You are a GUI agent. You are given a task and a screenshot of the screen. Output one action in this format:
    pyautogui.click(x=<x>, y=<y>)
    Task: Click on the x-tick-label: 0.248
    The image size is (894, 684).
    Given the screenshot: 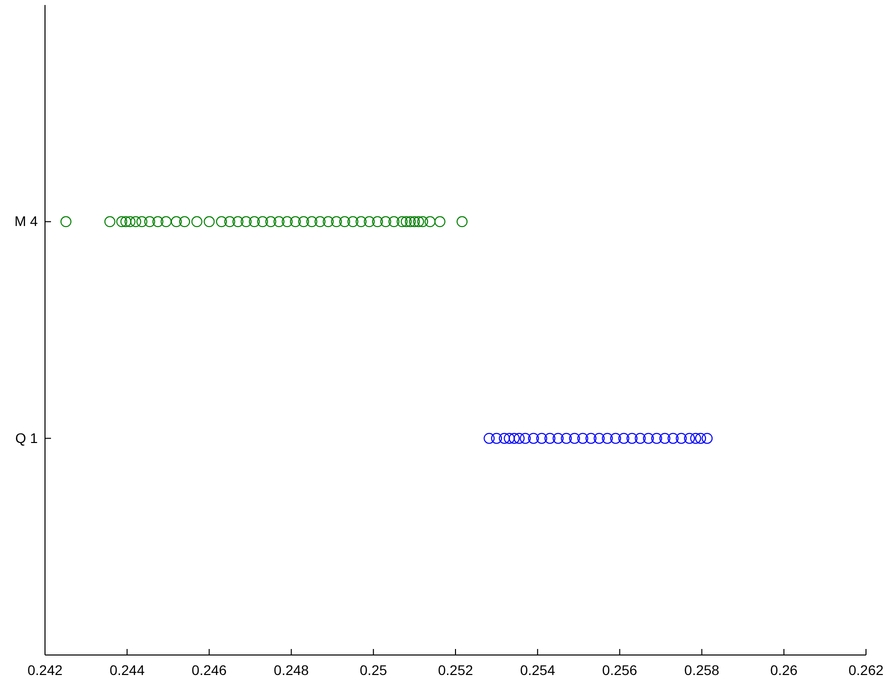 What is the action you would take?
    pyautogui.click(x=292, y=670)
    